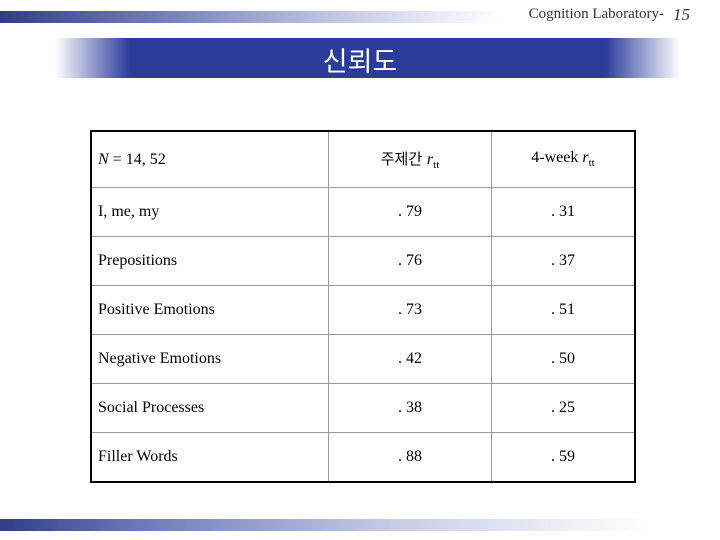 The height and width of the screenshot is (540, 720). I want to click on table-header-row: N = 14, 52 주제간 rtt 4-week rtt, so click(363, 159).